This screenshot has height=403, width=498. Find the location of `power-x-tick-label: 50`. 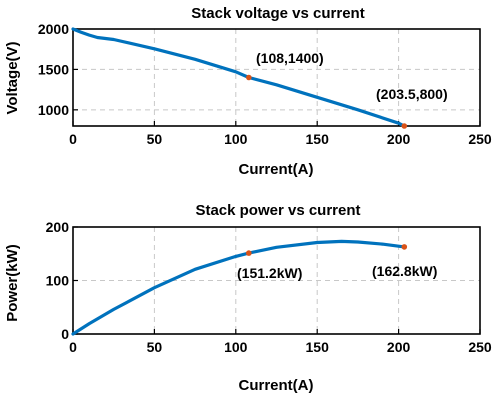

power-x-tick-label: 50 is located at coordinates (155, 347).